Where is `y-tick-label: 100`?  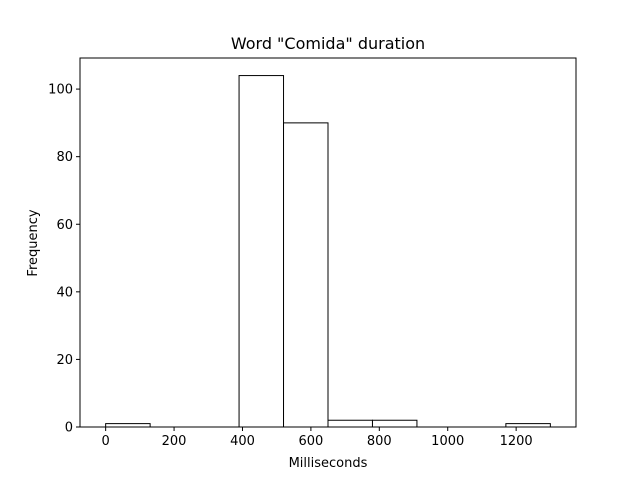
y-tick-label: 100 is located at coordinates (60, 90).